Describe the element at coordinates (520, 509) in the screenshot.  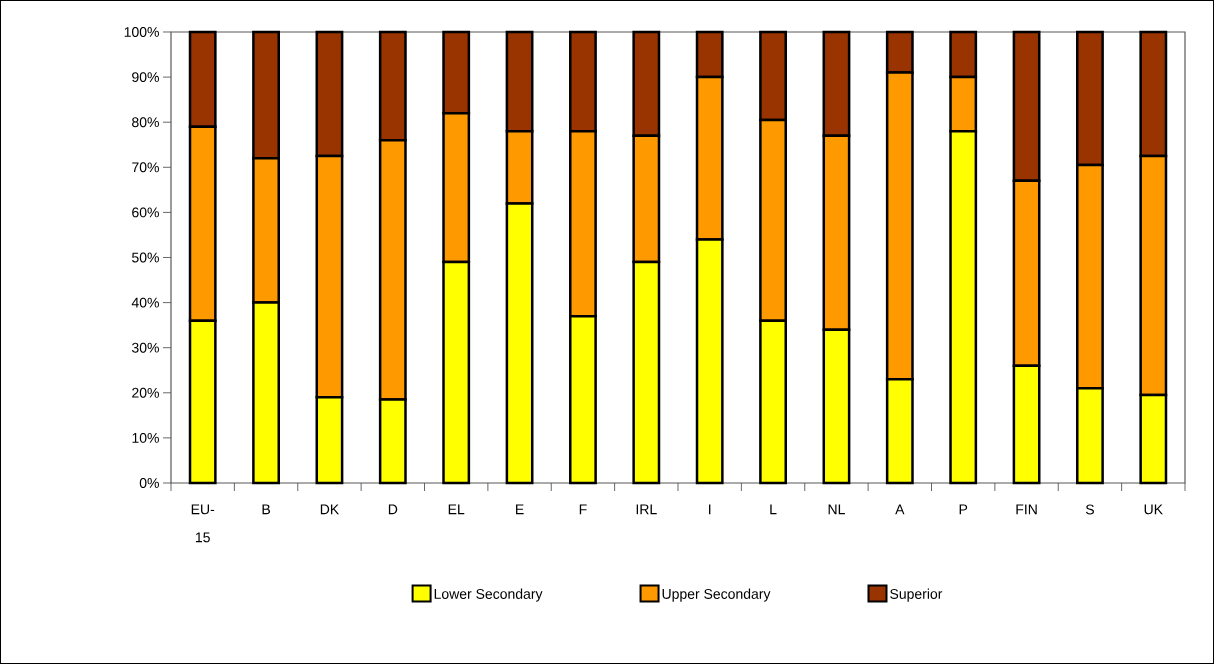
I see `x-tick-label: E` at that location.